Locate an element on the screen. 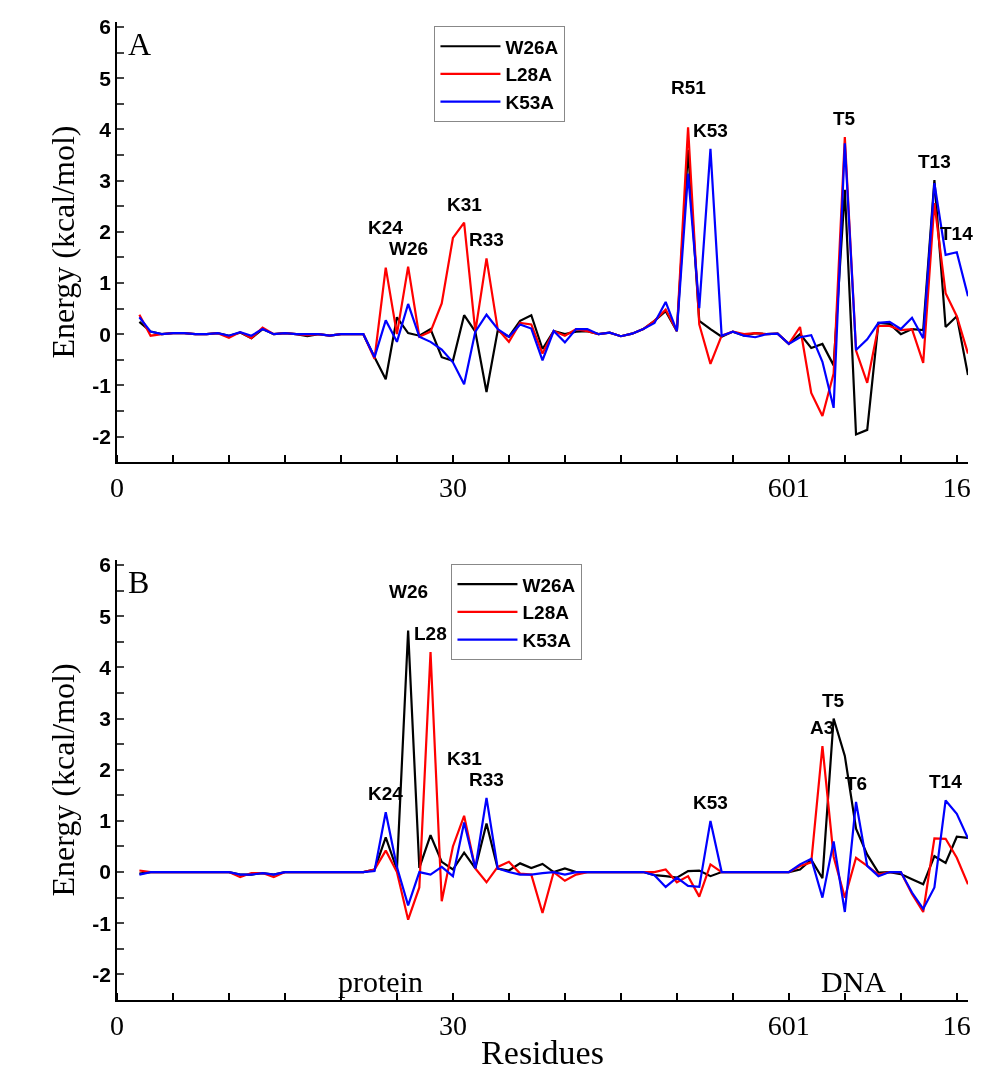 The height and width of the screenshot is (1076, 997). annotation: R51 is located at coordinates (689, 87).